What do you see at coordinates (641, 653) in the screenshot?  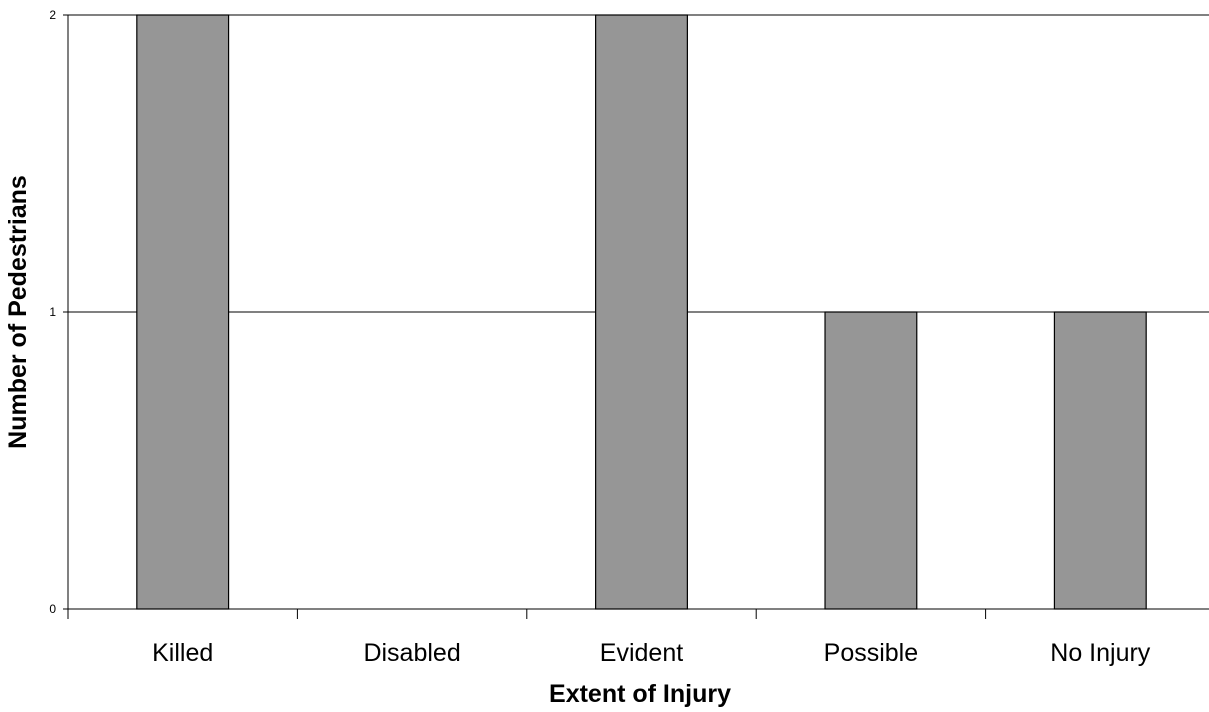 I see `x-tick-label: Evident` at bounding box center [641, 653].